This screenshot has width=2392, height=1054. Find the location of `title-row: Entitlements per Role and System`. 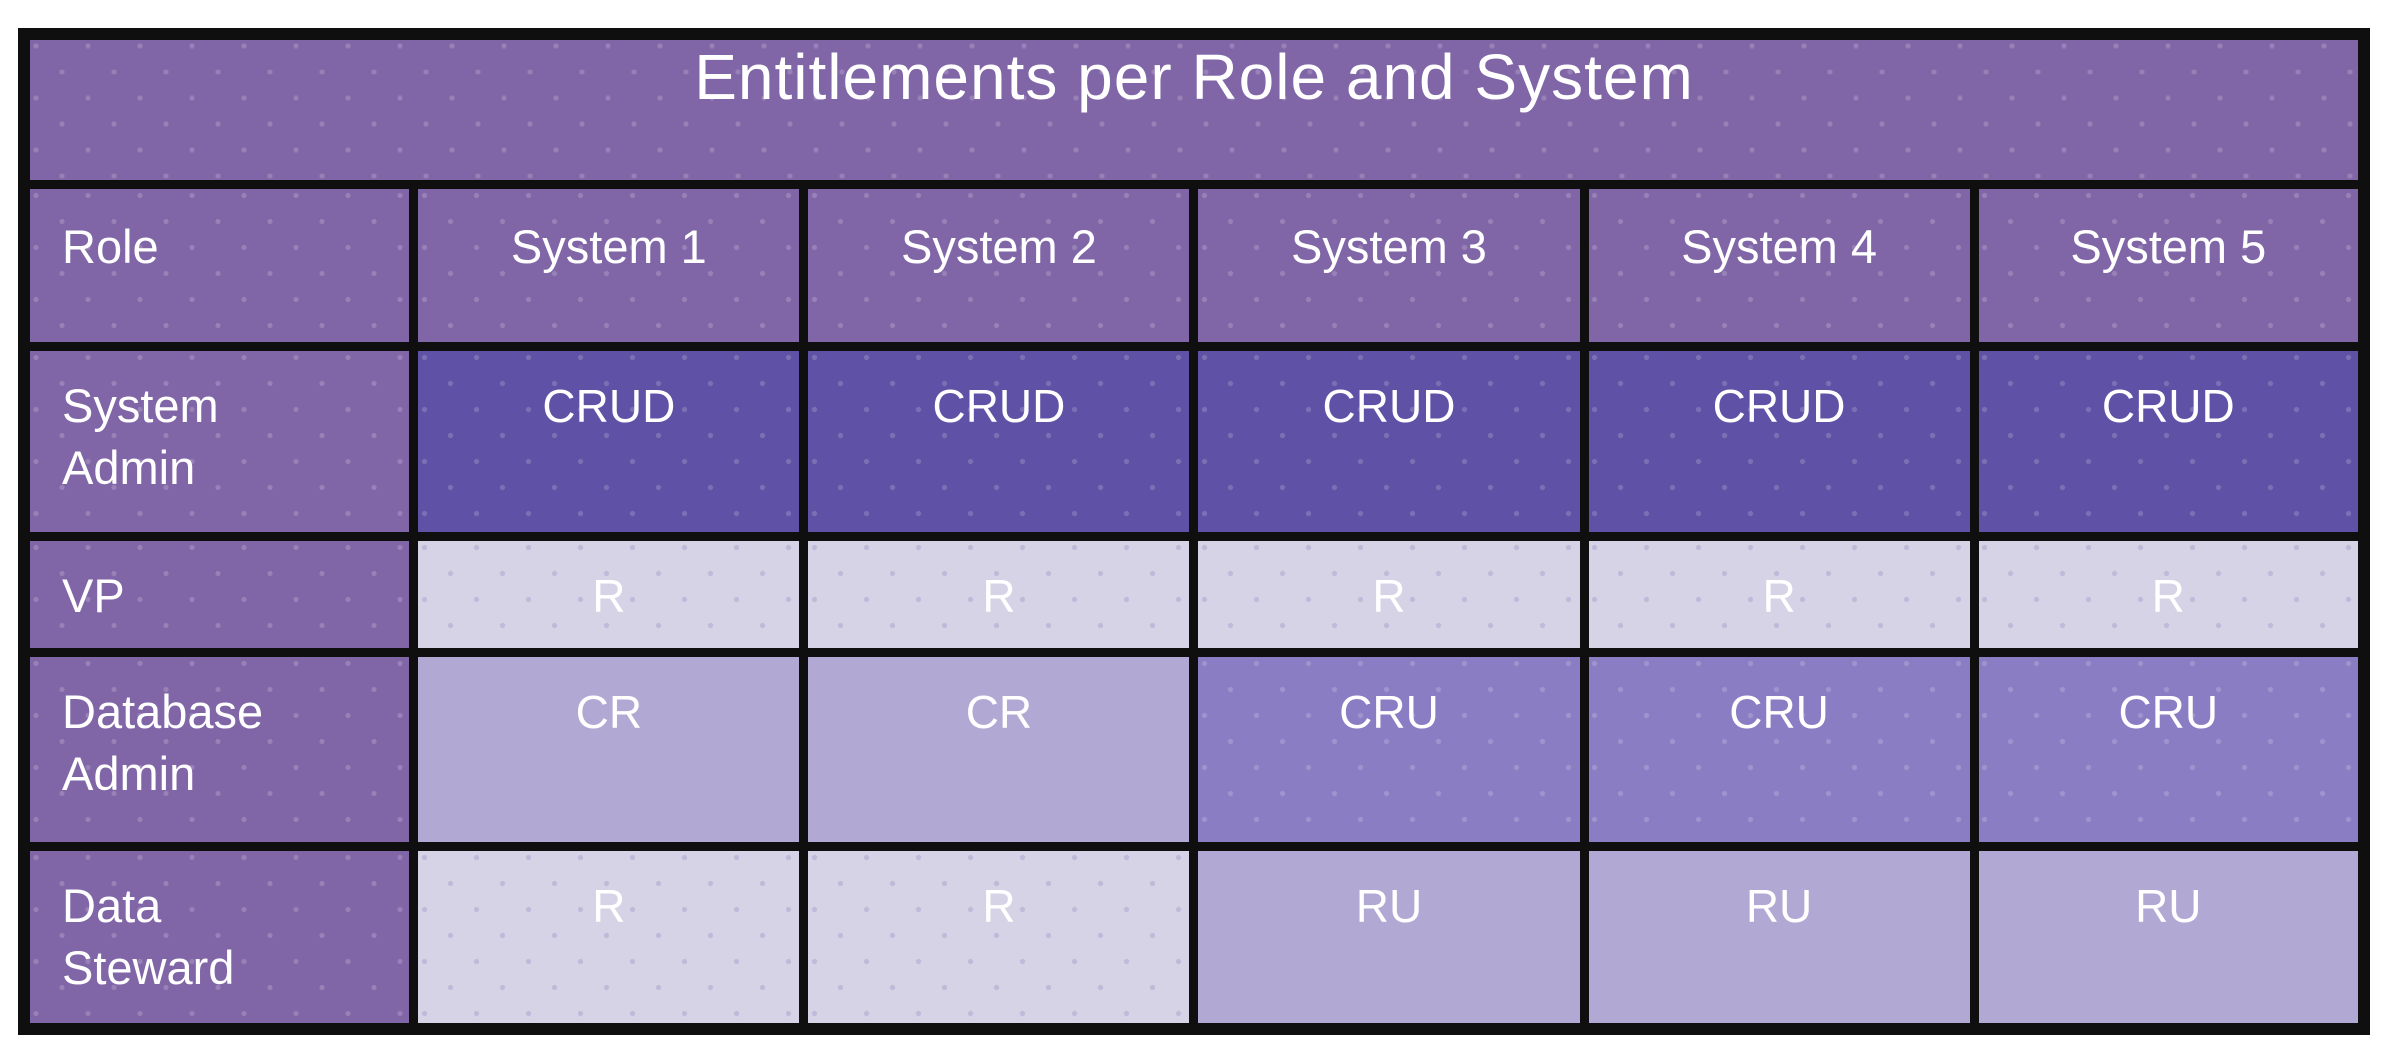

title-row: Entitlements per Role and System is located at coordinates (1194, 109).